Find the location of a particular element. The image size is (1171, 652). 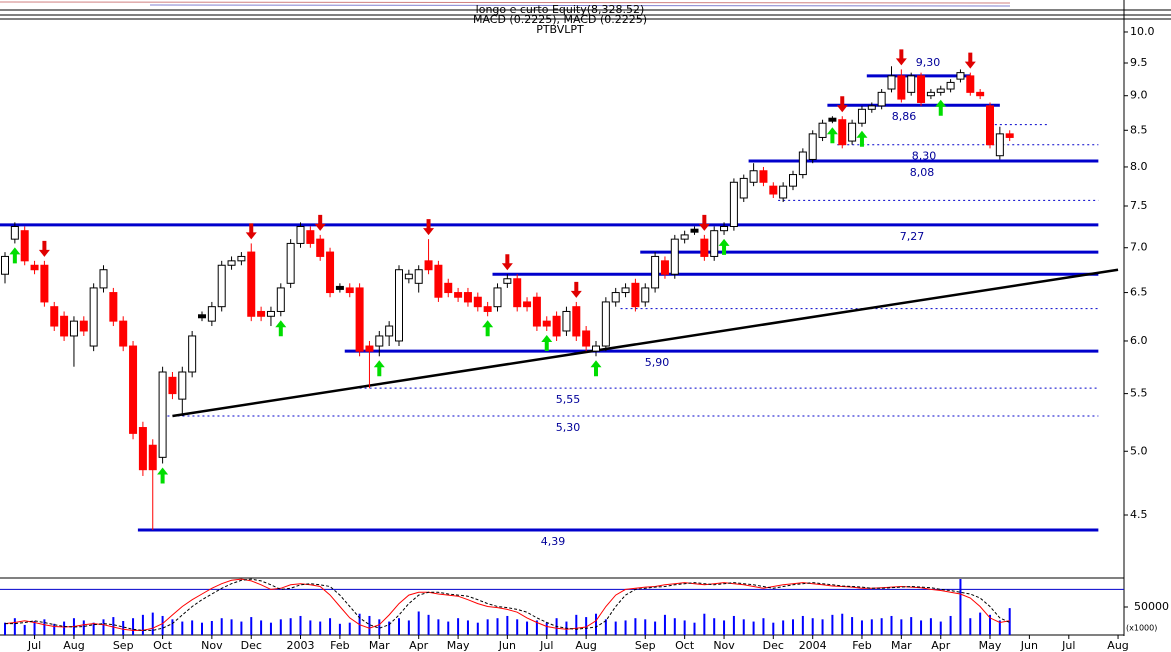

x-tick-label: Apr is located at coordinates (419, 645).